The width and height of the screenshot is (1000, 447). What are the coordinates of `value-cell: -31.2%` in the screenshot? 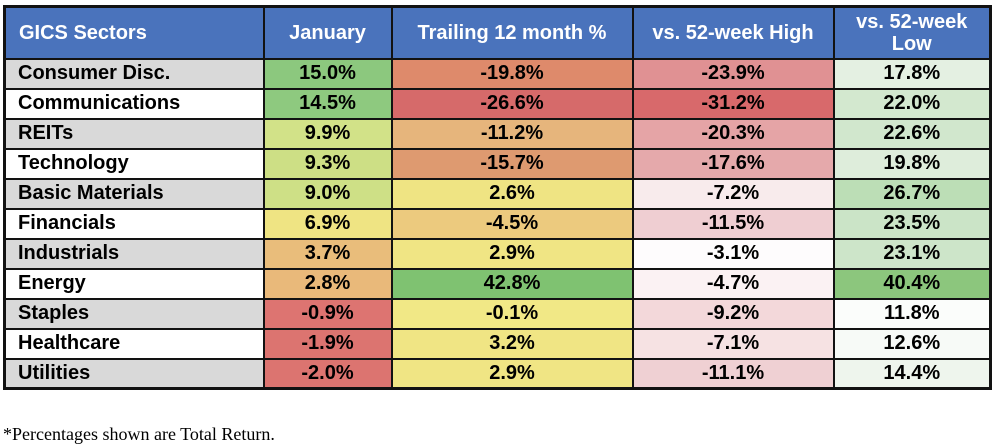 It's located at (733, 103).